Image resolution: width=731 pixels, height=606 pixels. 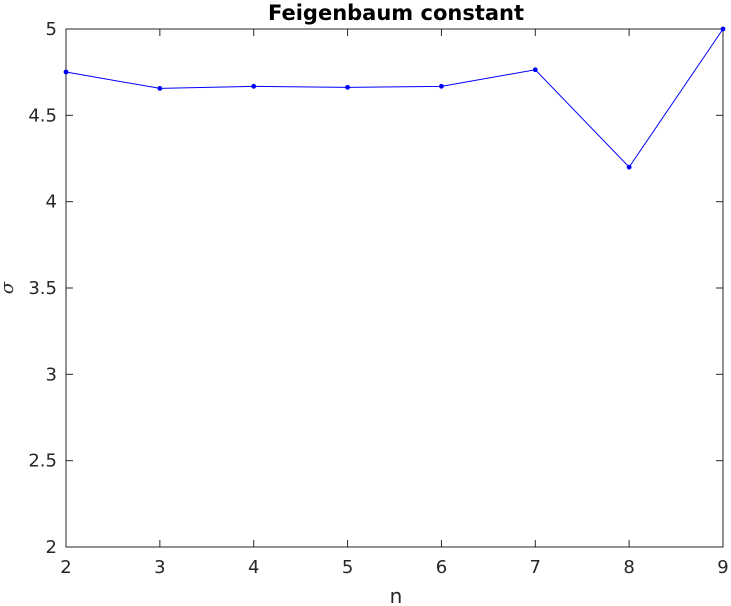 What do you see at coordinates (51, 202) in the screenshot?
I see `y-tick-label: 4` at bounding box center [51, 202].